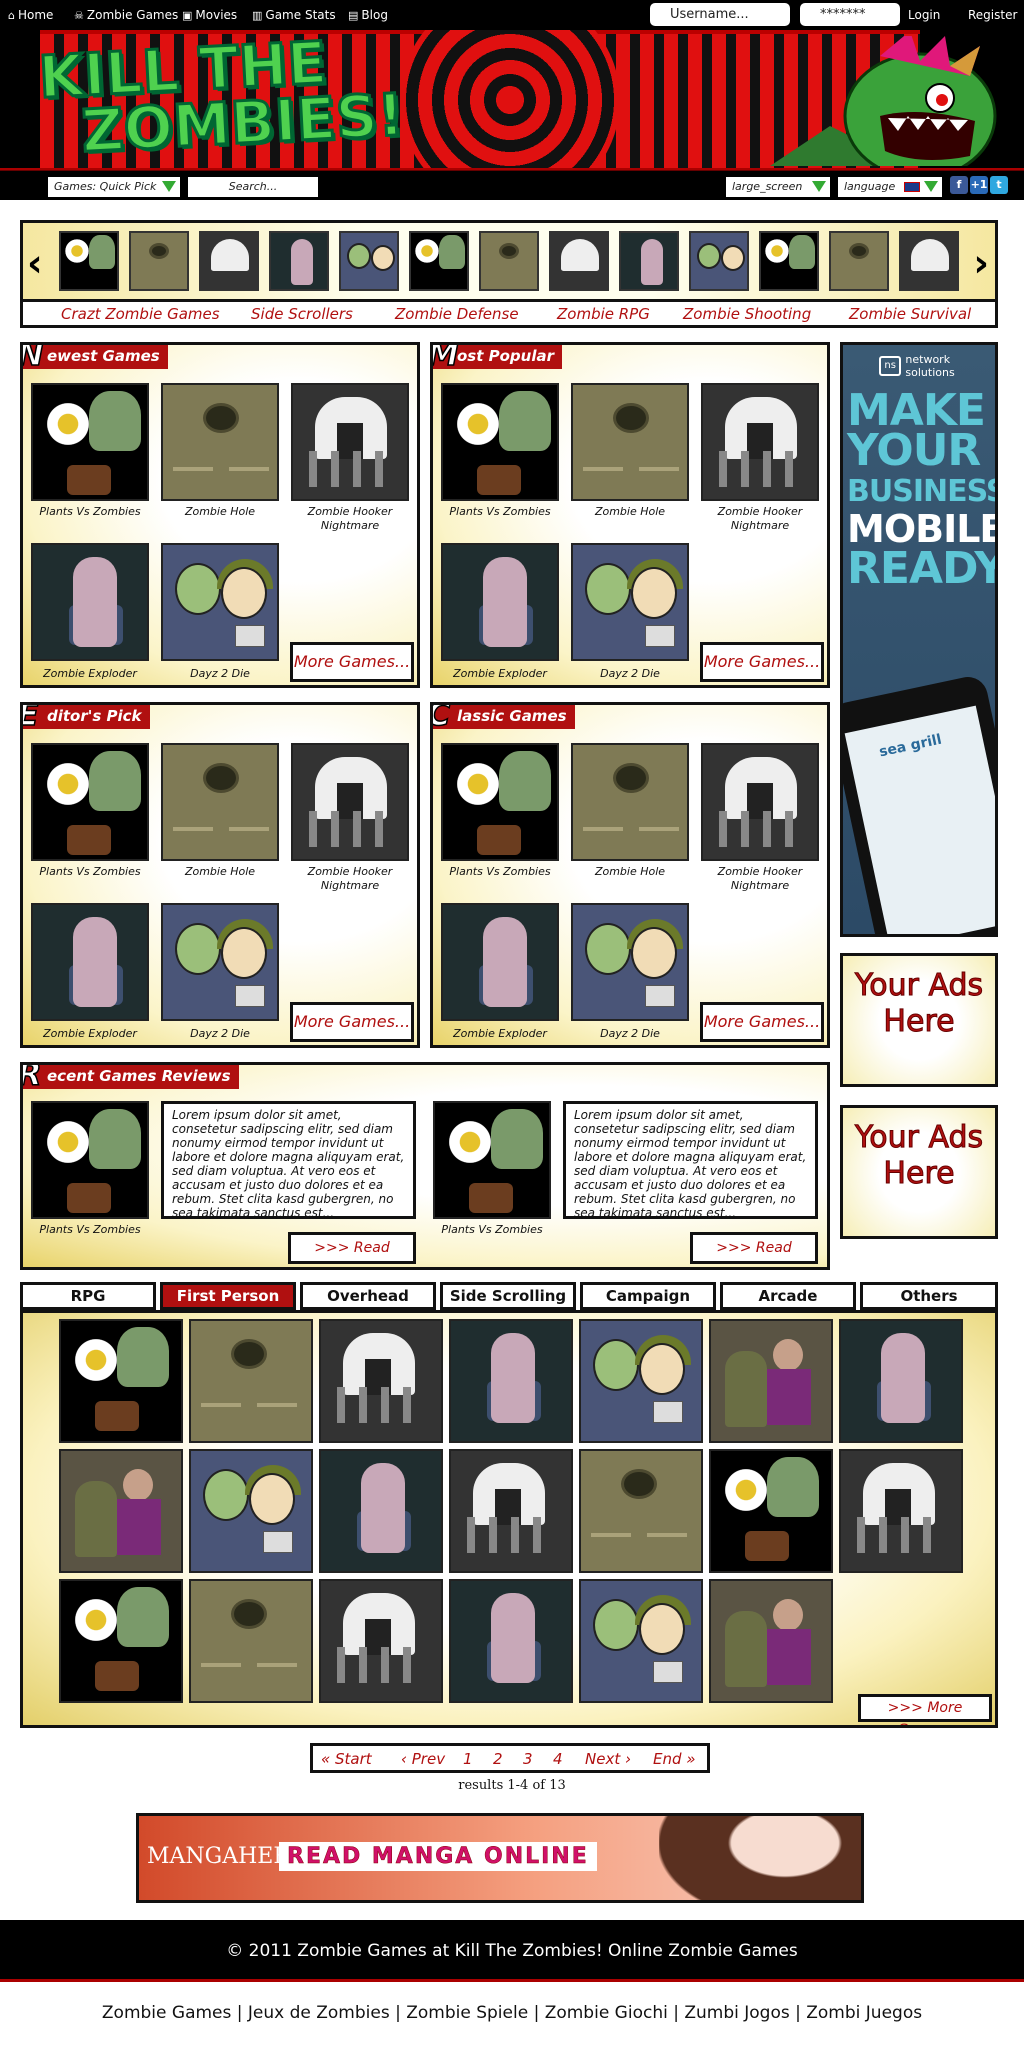 The height and width of the screenshot is (2050, 1024). Describe the element at coordinates (778, 187) in the screenshot. I see `screen-size-select: large_screen` at that location.